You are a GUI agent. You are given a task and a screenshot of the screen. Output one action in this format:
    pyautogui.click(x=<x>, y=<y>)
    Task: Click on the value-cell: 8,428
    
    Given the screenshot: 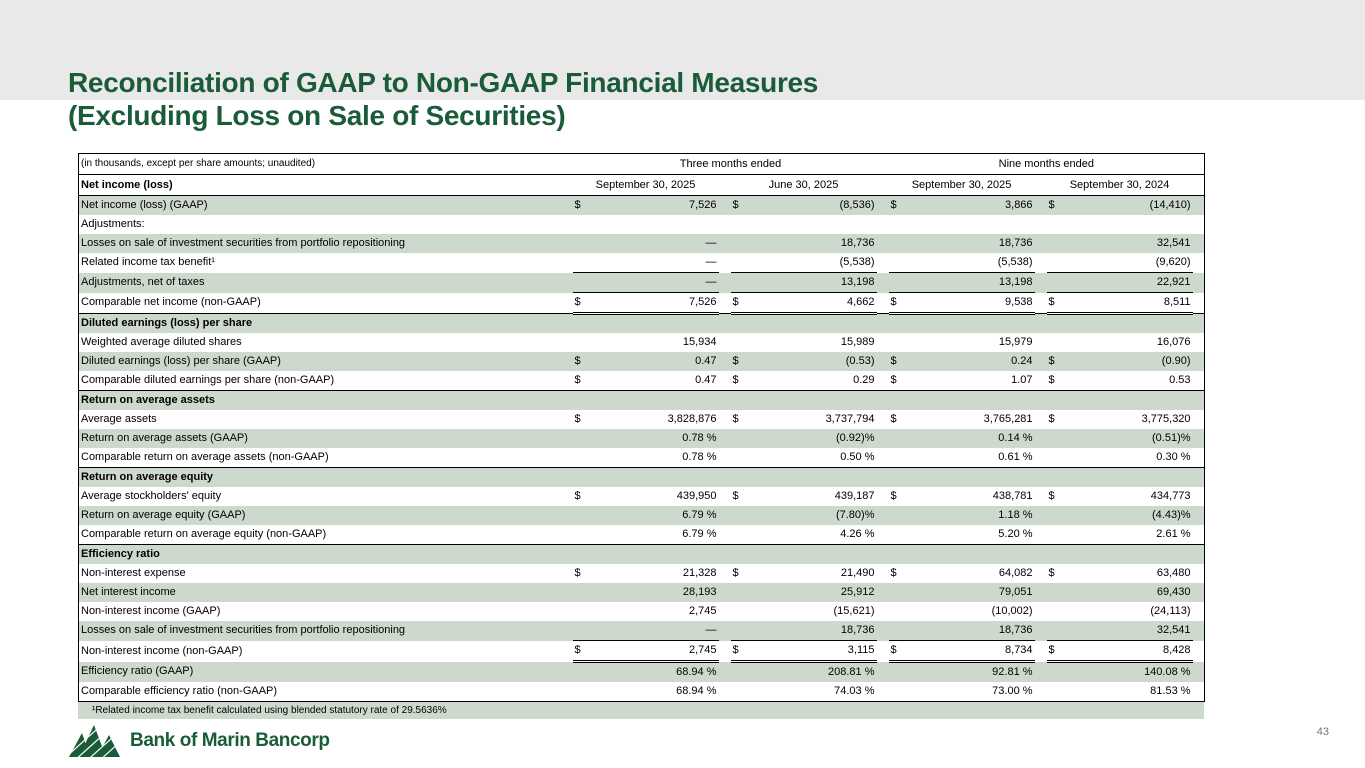 What is the action you would take?
    pyautogui.click(x=1132, y=651)
    